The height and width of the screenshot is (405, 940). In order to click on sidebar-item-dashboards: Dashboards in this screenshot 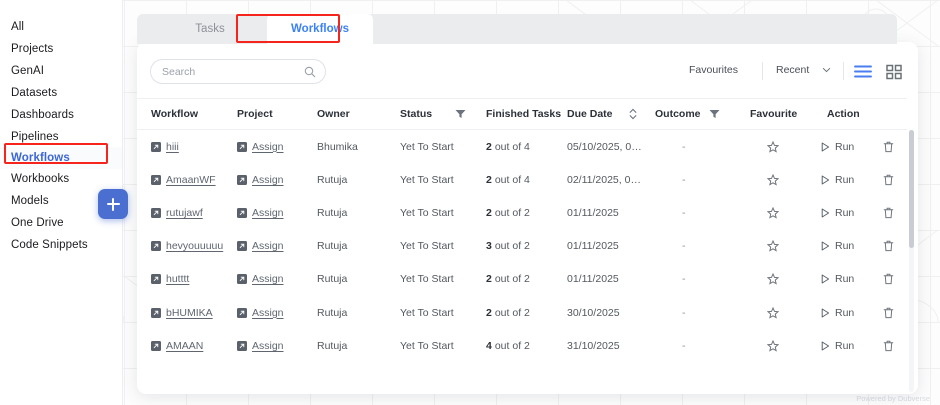, I will do `click(61, 115)`.